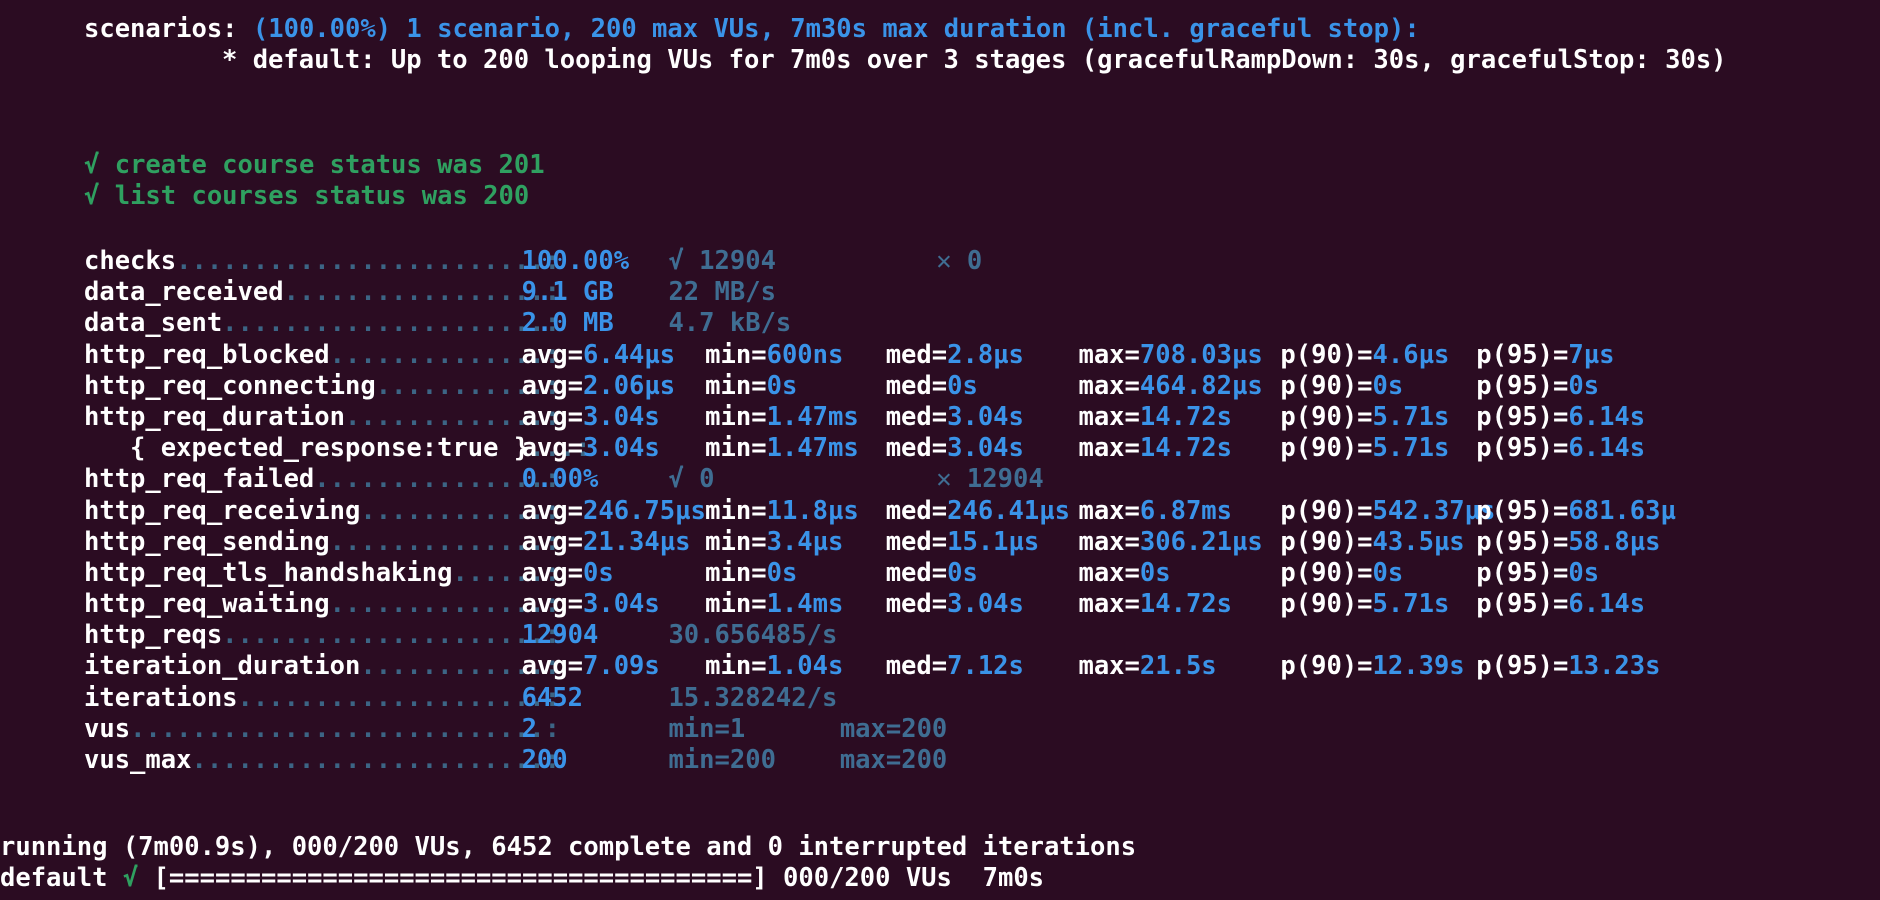  I want to click on metric-value: 2, so click(529, 728).